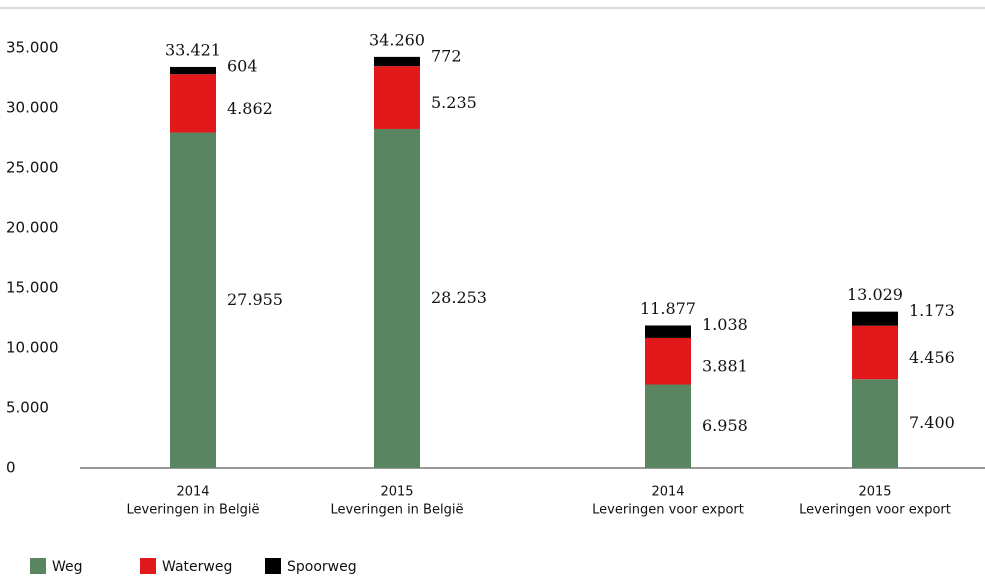  I want to click on value-label: 28.253, so click(459, 297).